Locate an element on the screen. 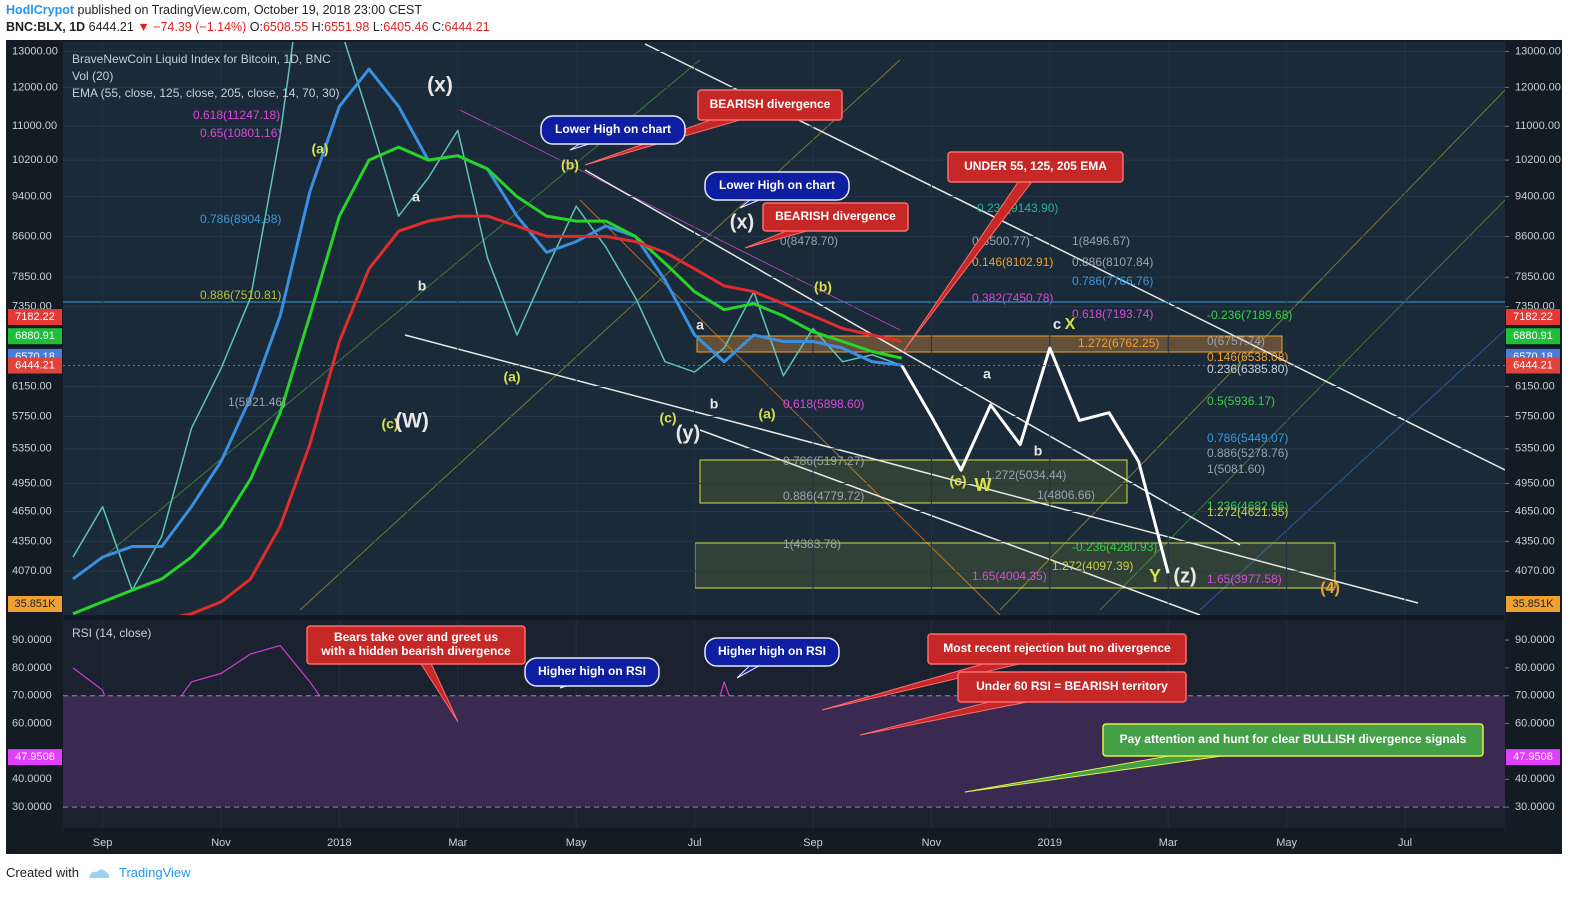 The image size is (1582, 899). y-tick-label: 6150.00 is located at coordinates (32, 386).